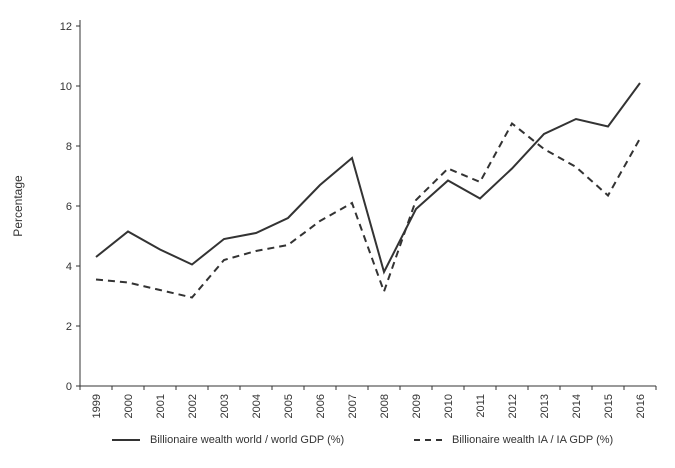 This screenshot has height=468, width=675. Describe the element at coordinates (69, 387) in the screenshot. I see `y-tick-label: 0` at that location.